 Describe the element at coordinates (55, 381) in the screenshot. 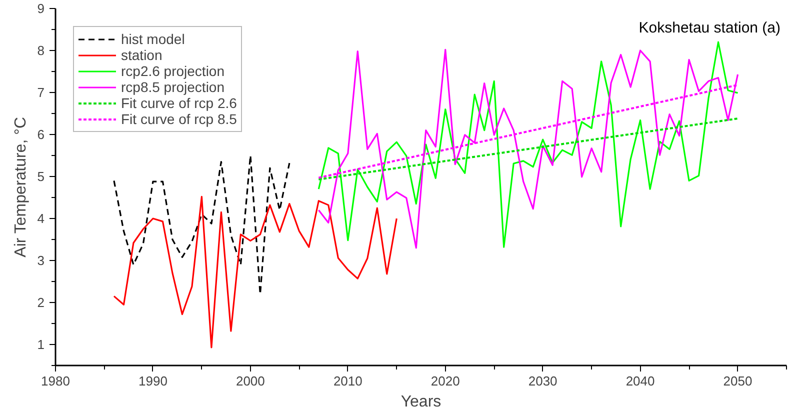

I see `x-tick-label: 1980` at that location.